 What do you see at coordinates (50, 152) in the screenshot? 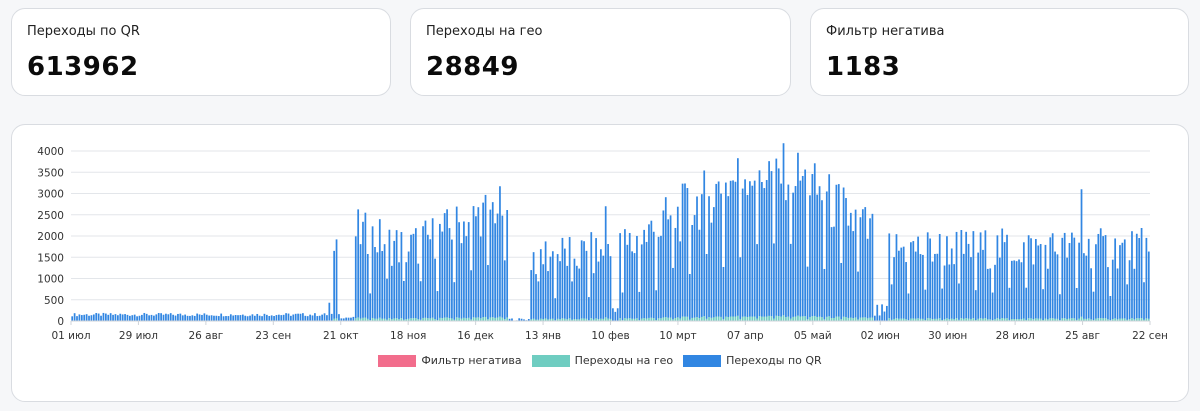
I see `y-tick-label: 4000` at bounding box center [50, 152].